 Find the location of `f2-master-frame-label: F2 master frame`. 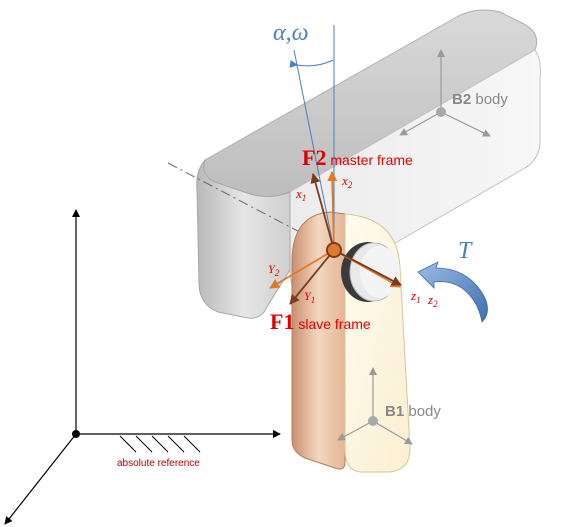

f2-master-frame-label: F2 master frame is located at coordinates (357, 157).